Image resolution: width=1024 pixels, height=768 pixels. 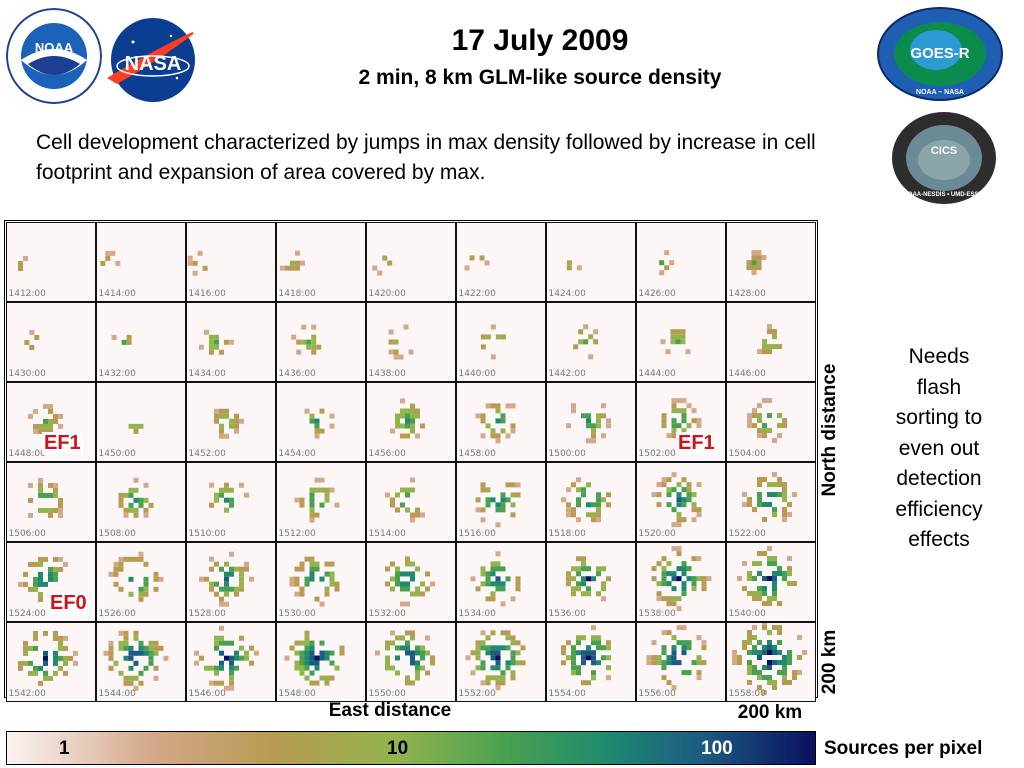 I want to click on density-panel: 1424:00, so click(x=590, y=261).